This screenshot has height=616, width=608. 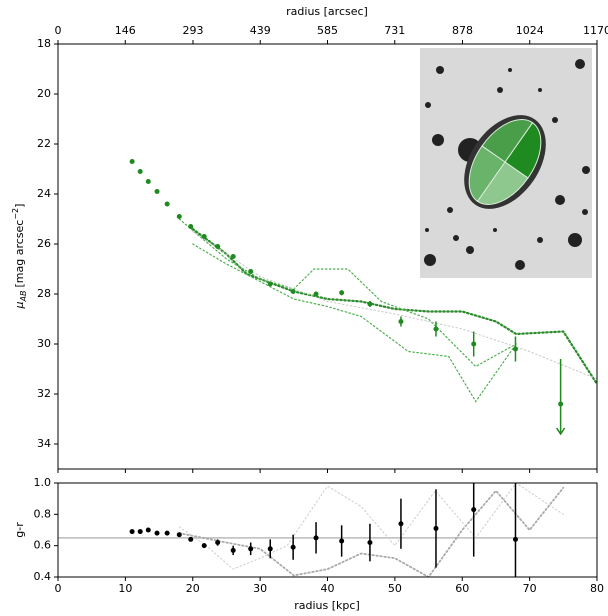 What do you see at coordinates (58, 588) in the screenshot?
I see `x-tick-label: 0` at bounding box center [58, 588].